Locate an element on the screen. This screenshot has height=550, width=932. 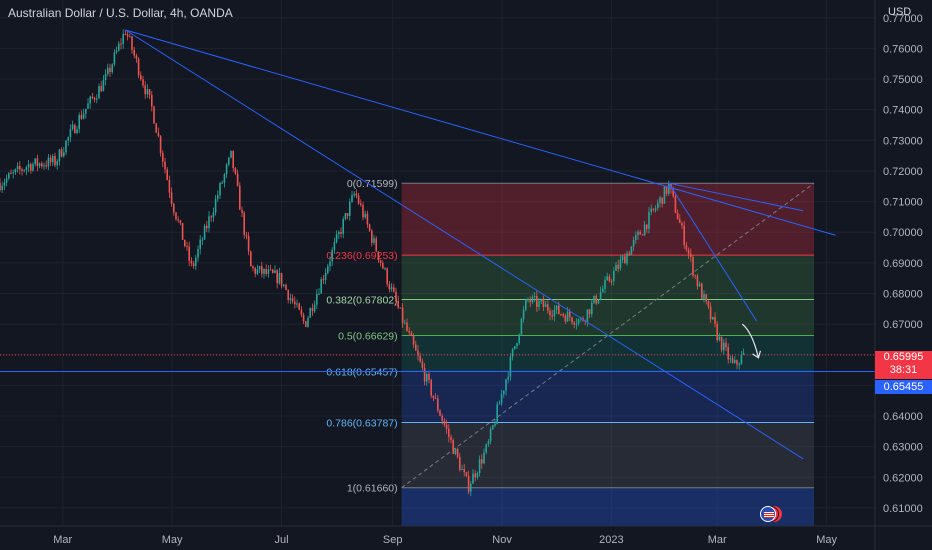
fib-level-label: 0(0.71599) is located at coordinates (372, 184).